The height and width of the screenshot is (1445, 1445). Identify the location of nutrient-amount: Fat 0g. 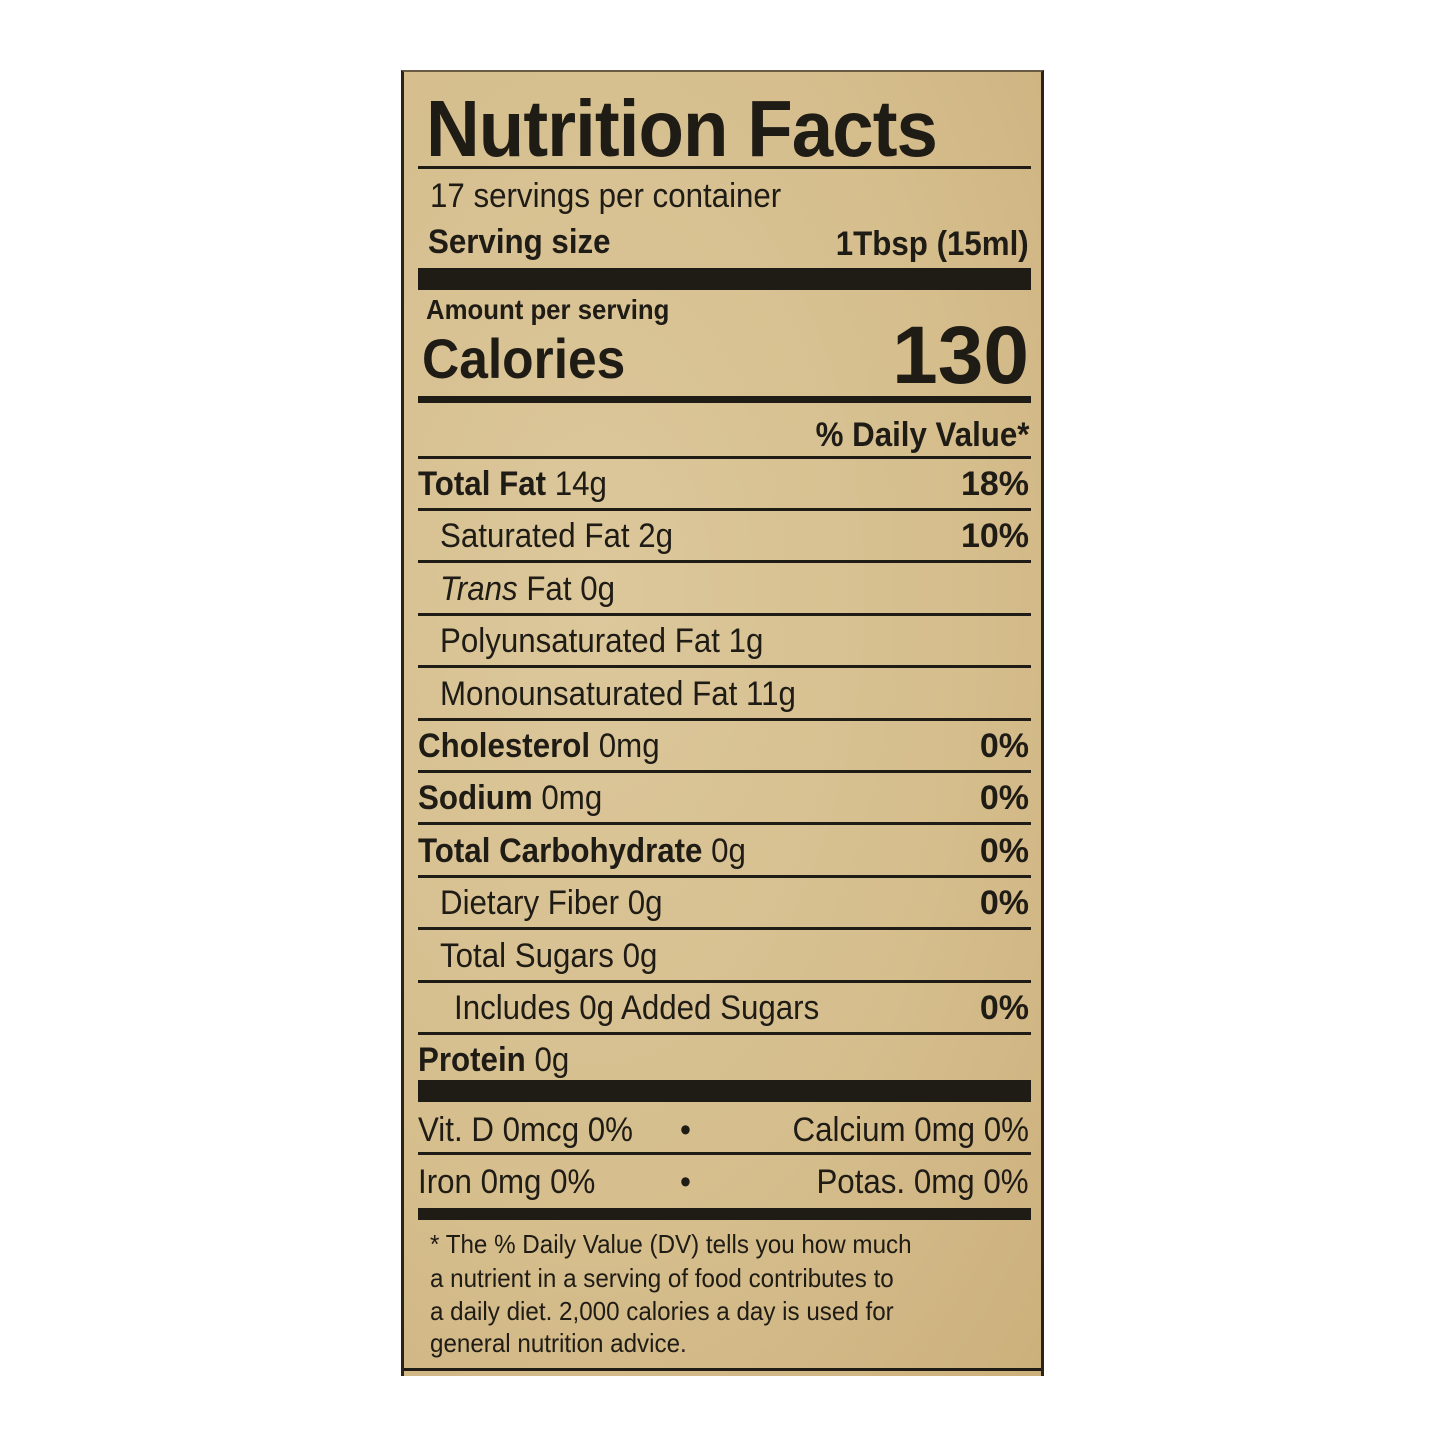
(566, 588).